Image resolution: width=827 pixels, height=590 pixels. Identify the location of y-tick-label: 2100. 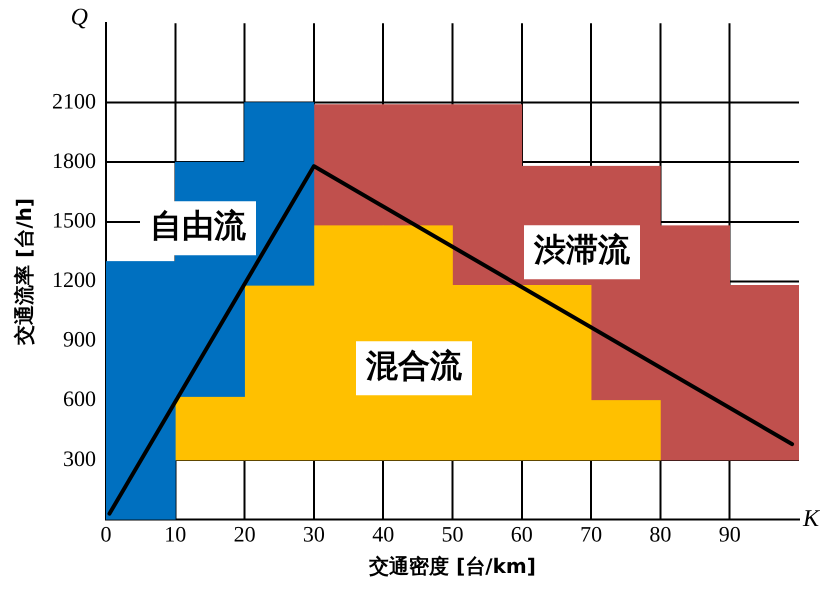
(74, 101).